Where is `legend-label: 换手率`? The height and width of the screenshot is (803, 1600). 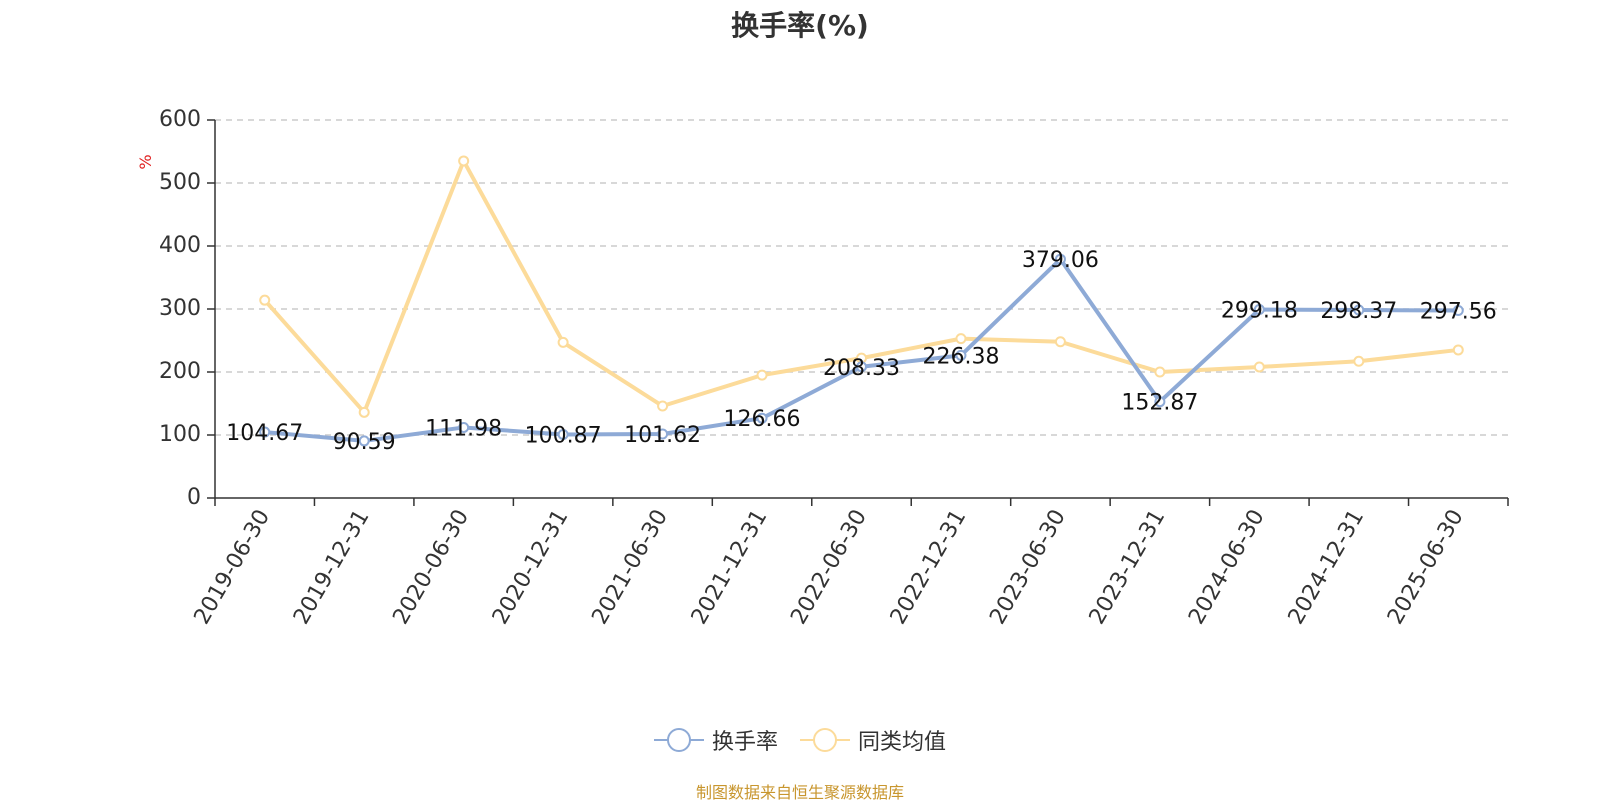 legend-label: 换手率 is located at coordinates (744, 742).